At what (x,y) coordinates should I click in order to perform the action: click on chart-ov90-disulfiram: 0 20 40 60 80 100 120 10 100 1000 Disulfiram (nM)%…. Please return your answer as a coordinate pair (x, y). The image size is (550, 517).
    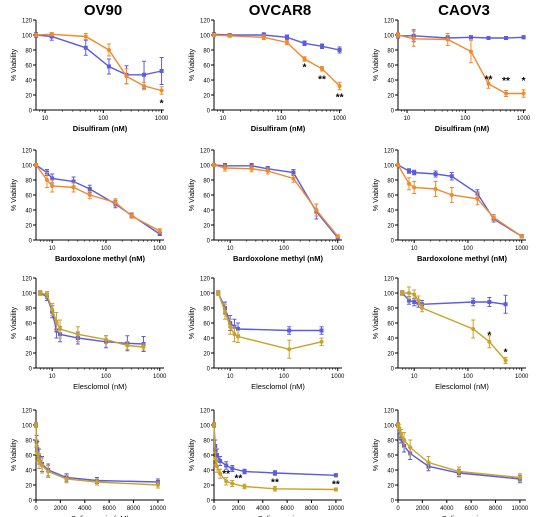
    Looking at the image, I should click on (90, 76).